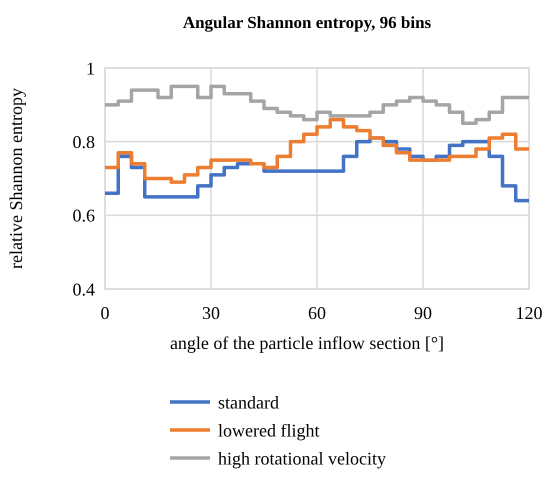 The image size is (555, 484). Describe the element at coordinates (423, 313) in the screenshot. I see `x-tick-label: 90` at that location.